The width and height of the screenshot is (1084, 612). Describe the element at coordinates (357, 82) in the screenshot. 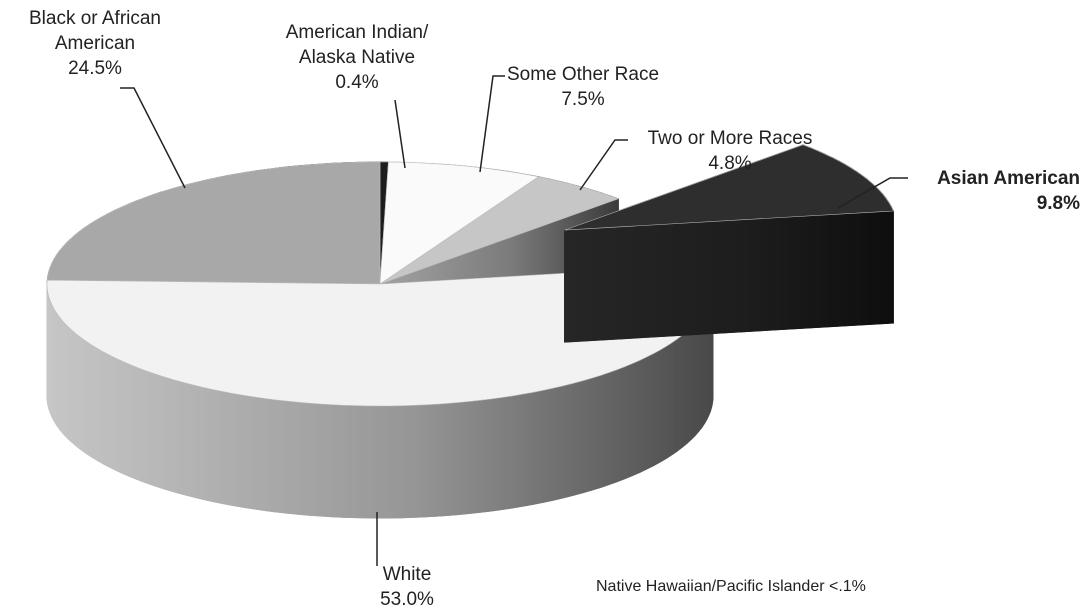

I see `value-label: 0.4%` at that location.